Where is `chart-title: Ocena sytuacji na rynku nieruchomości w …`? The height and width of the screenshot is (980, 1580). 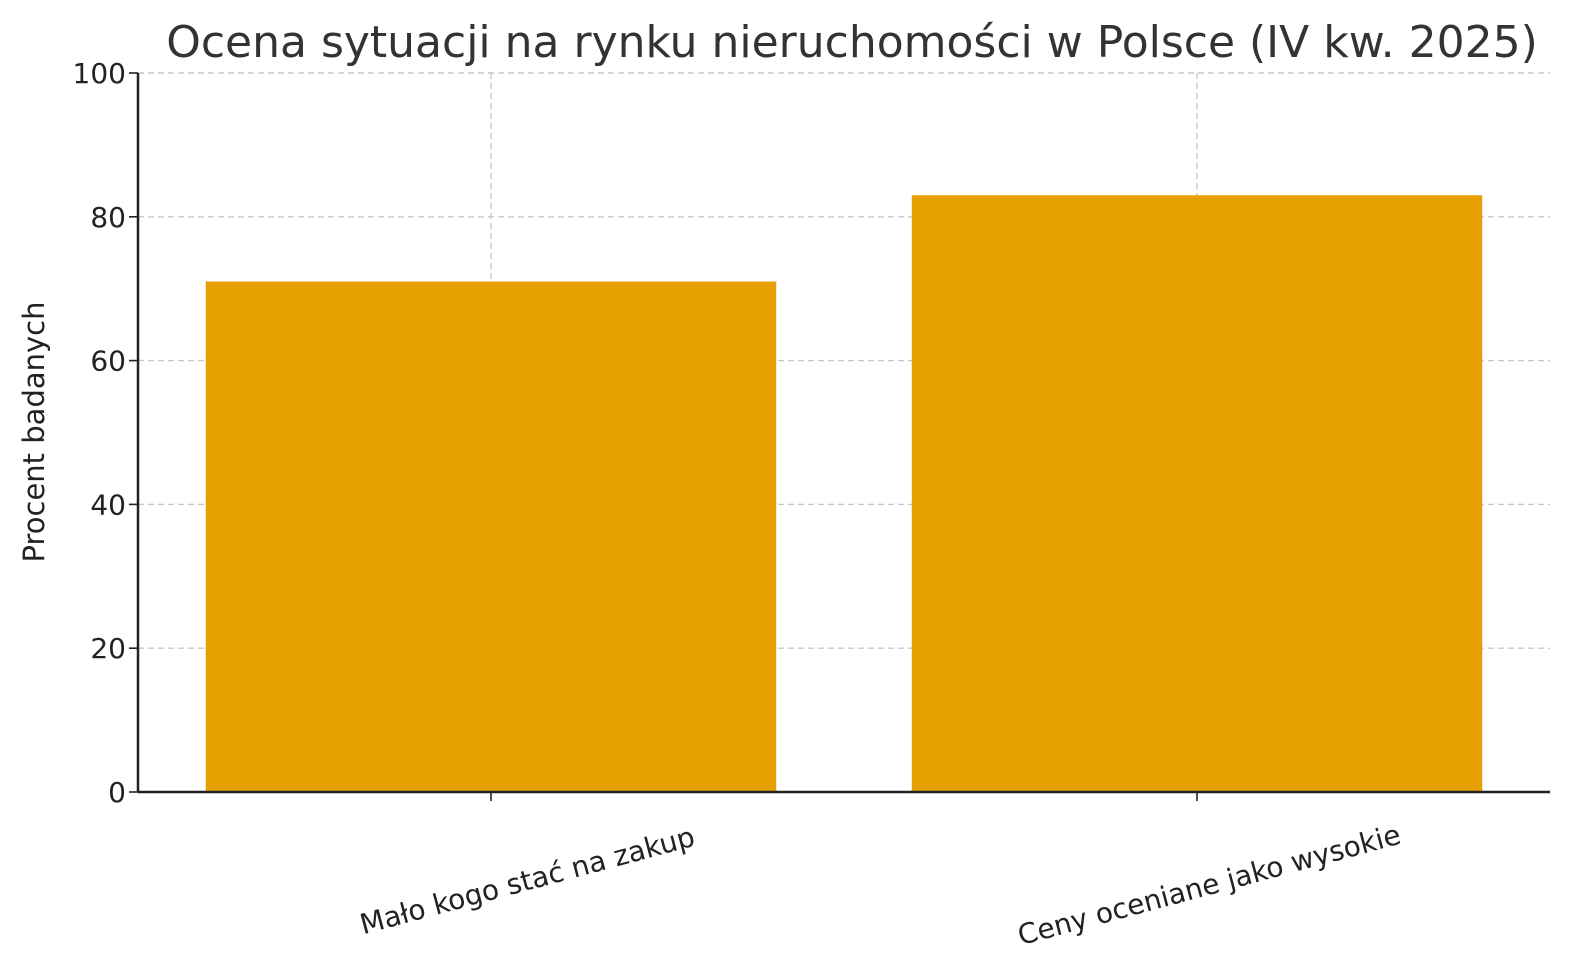 chart-title: Ocena sytuacji na rynku nieruchomości w … is located at coordinates (852, 42).